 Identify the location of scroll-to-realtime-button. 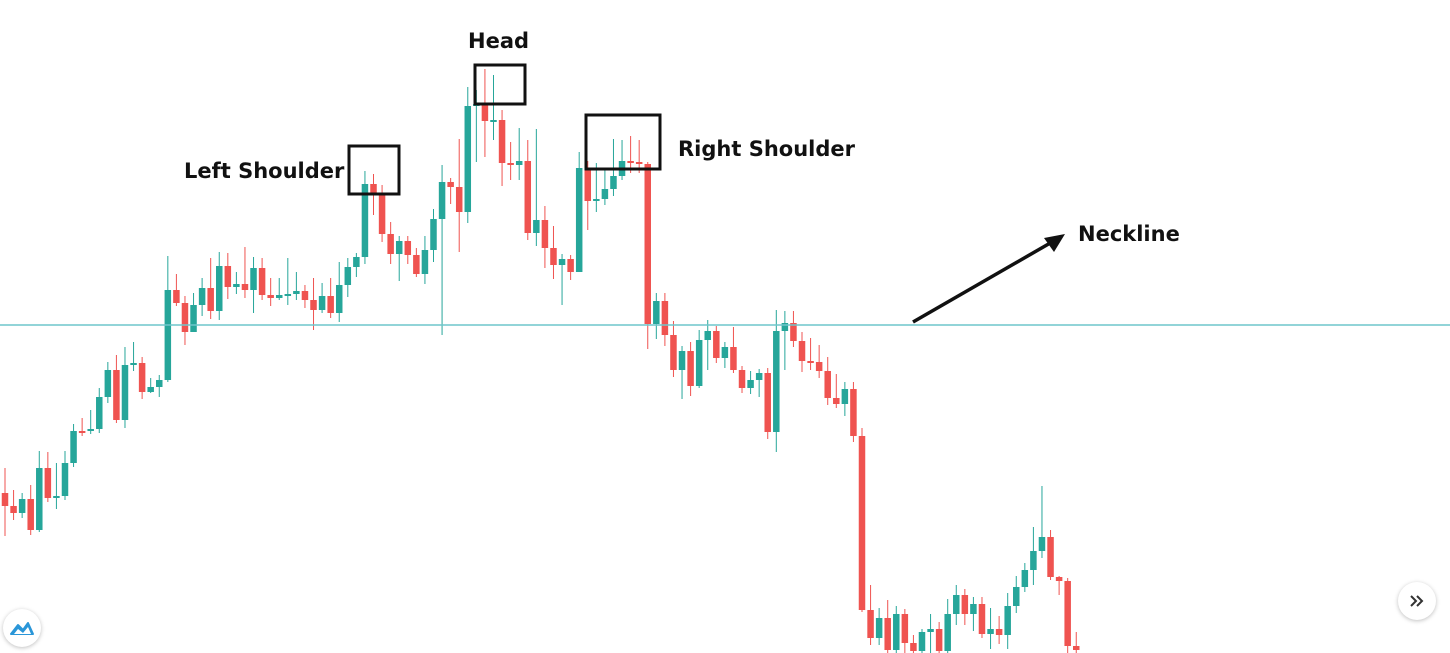
(1417, 601).